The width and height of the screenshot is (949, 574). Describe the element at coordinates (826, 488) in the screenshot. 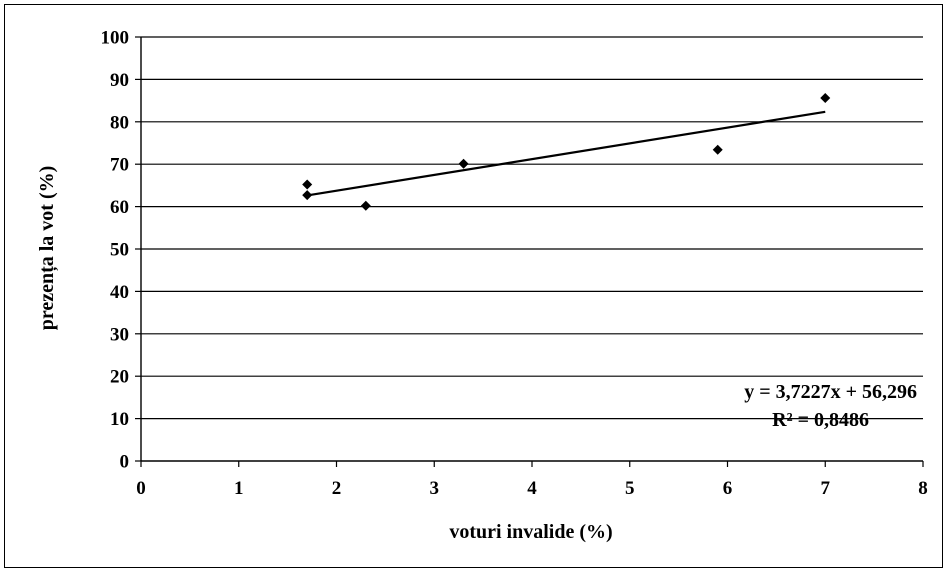

I see `x-tick-label-7: 7` at that location.